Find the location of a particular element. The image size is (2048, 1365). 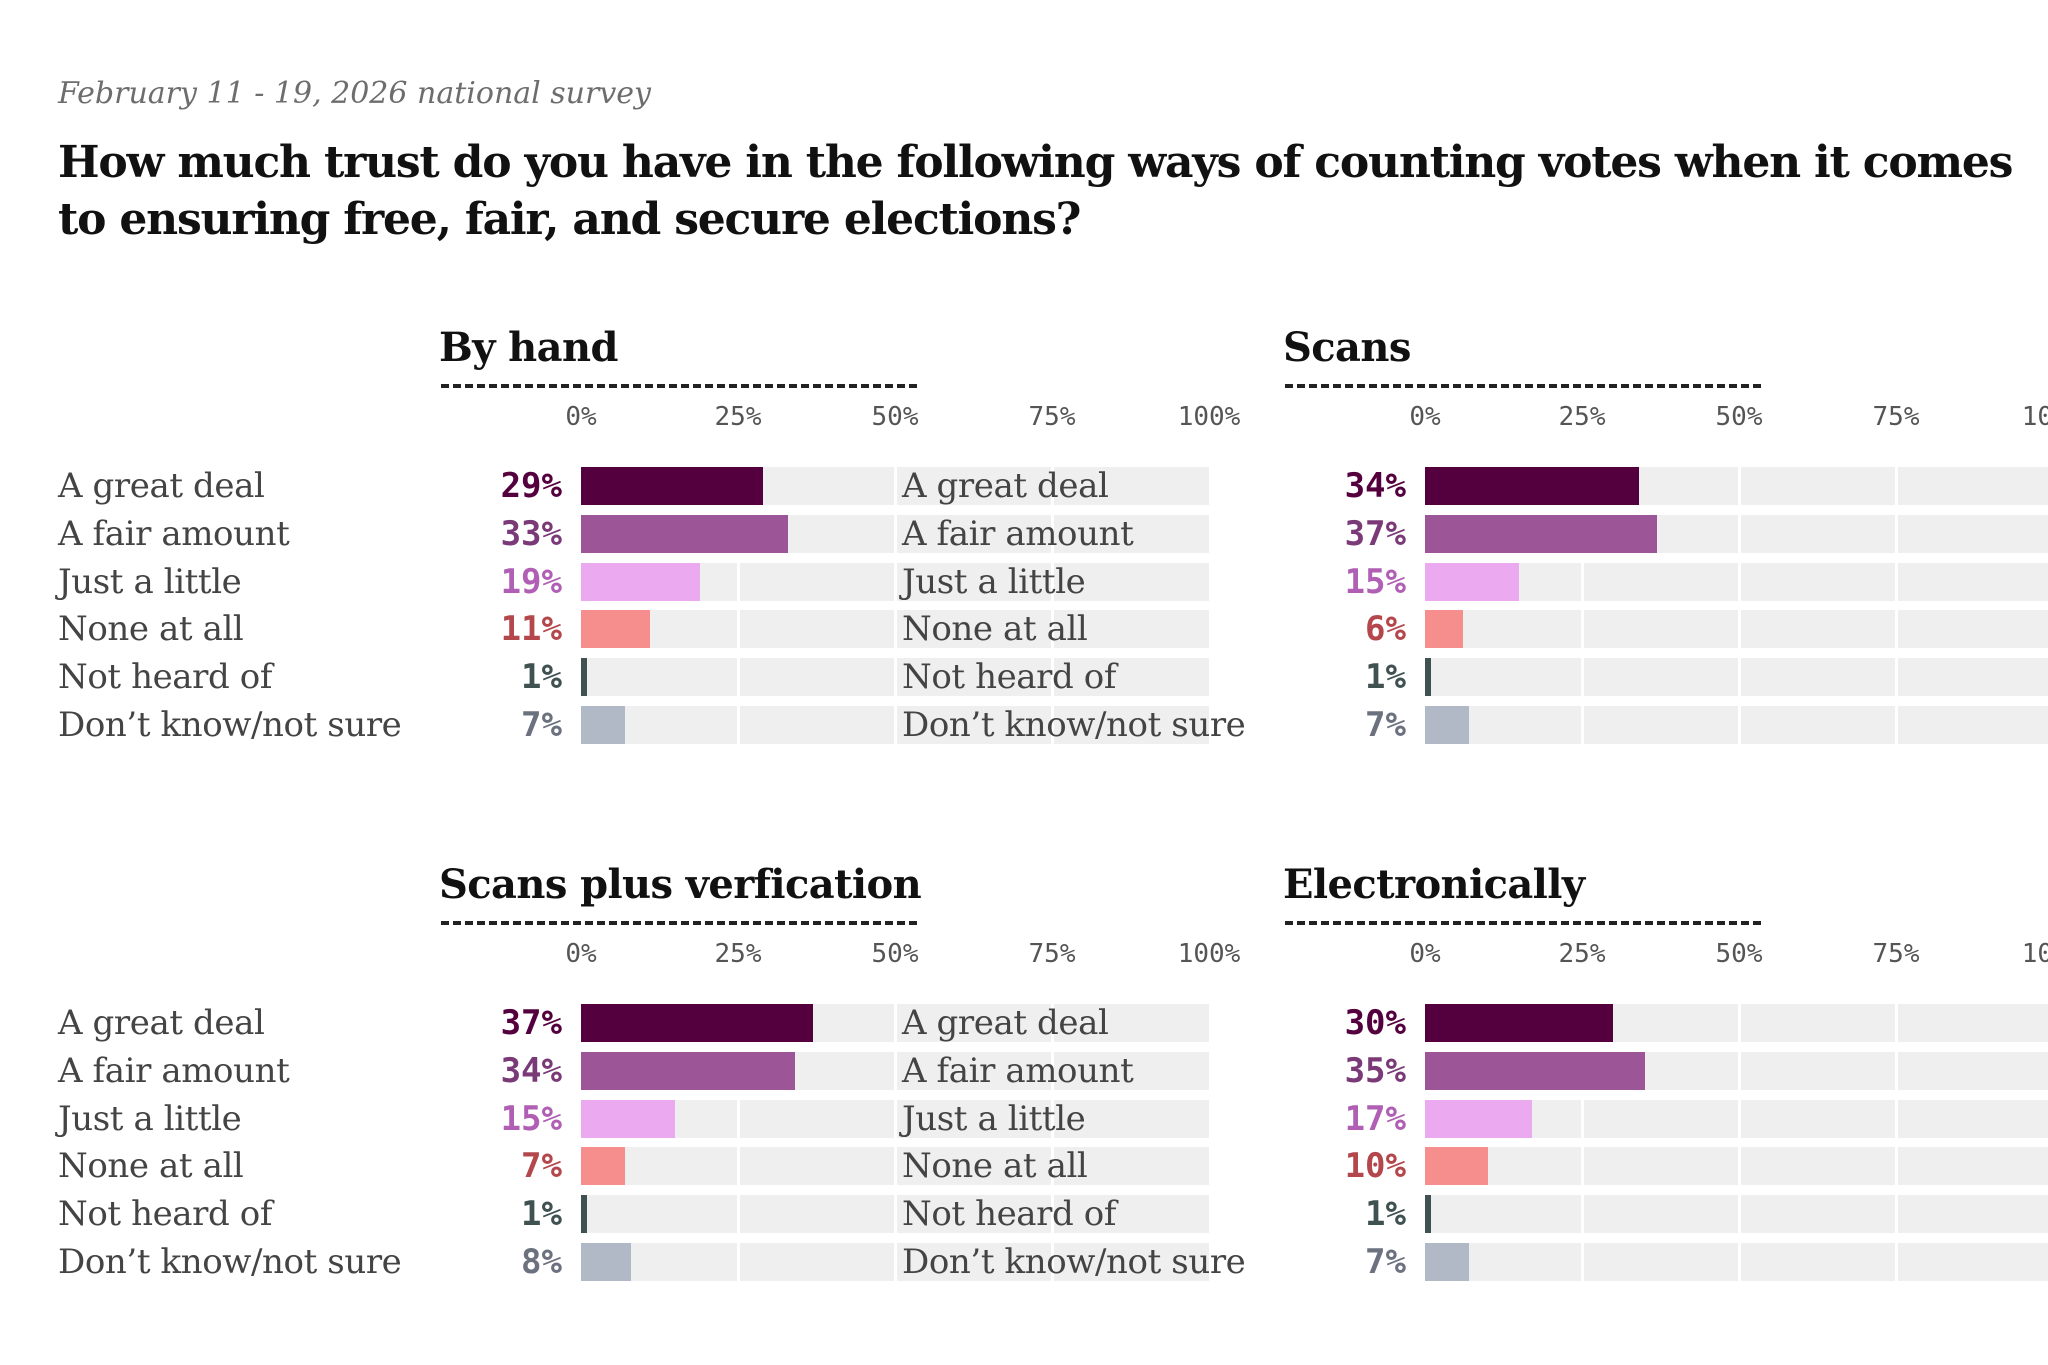

category-label: A fair amount is located at coordinates (1018, 533).